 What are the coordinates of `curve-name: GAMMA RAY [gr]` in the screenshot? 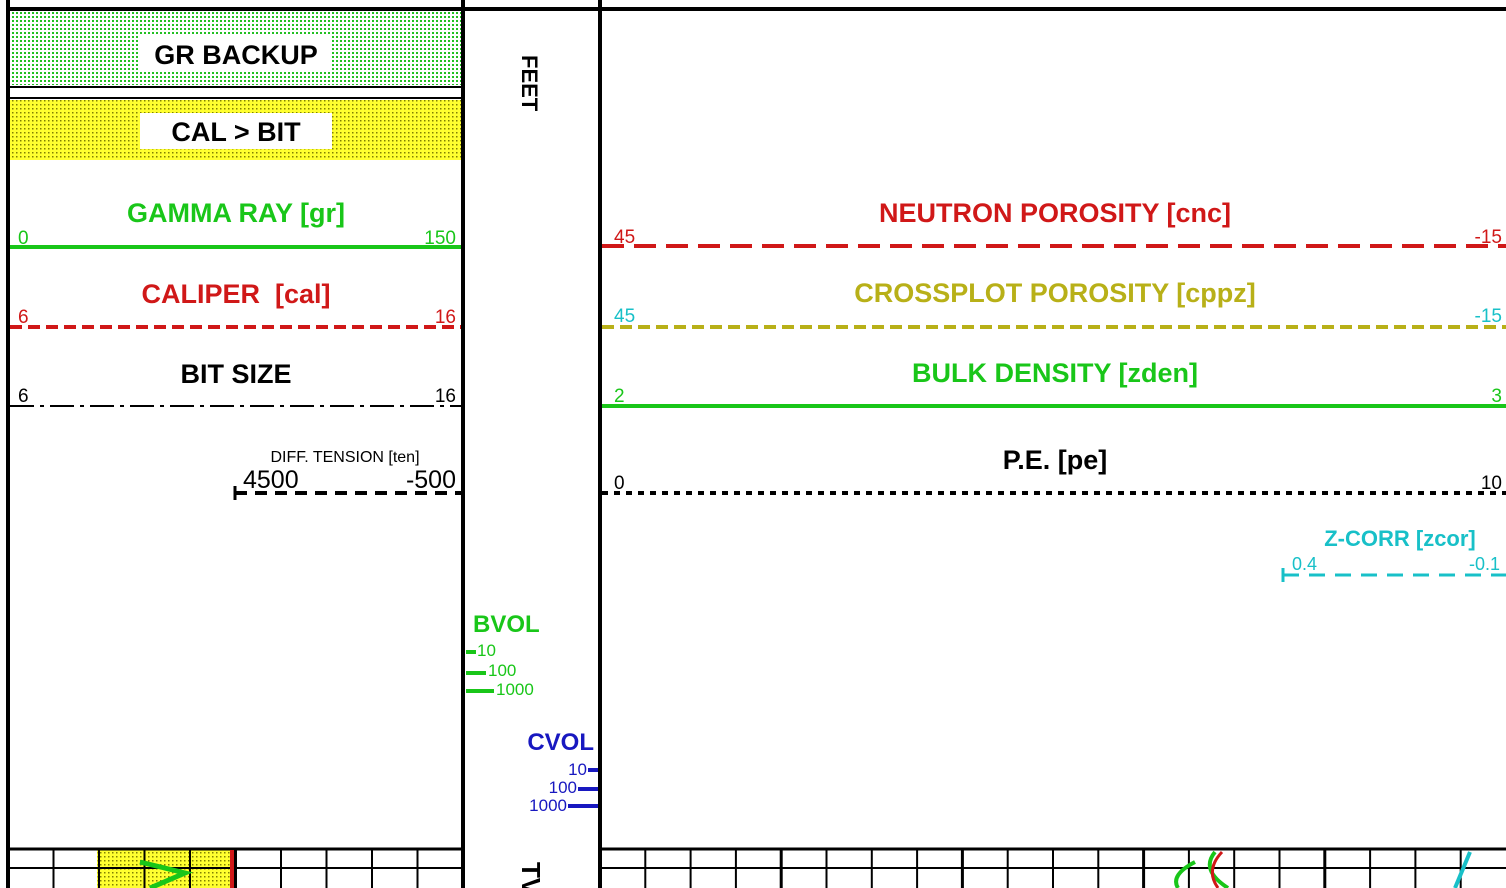 It's located at (236, 213).